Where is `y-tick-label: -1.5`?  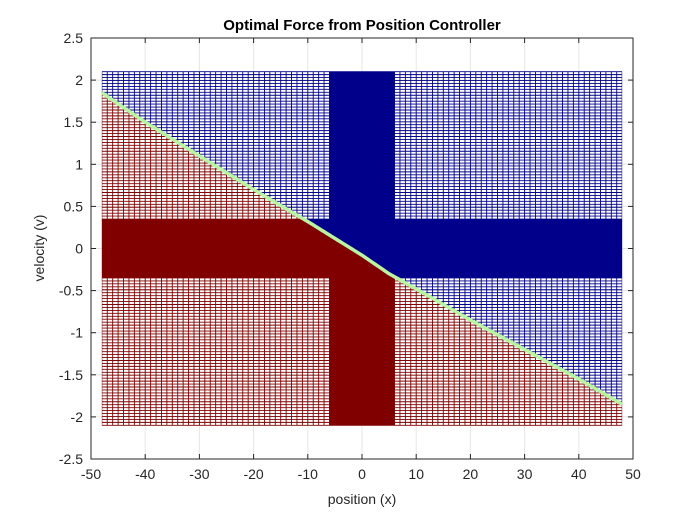
y-tick-label: -1.5 is located at coordinates (71, 375).